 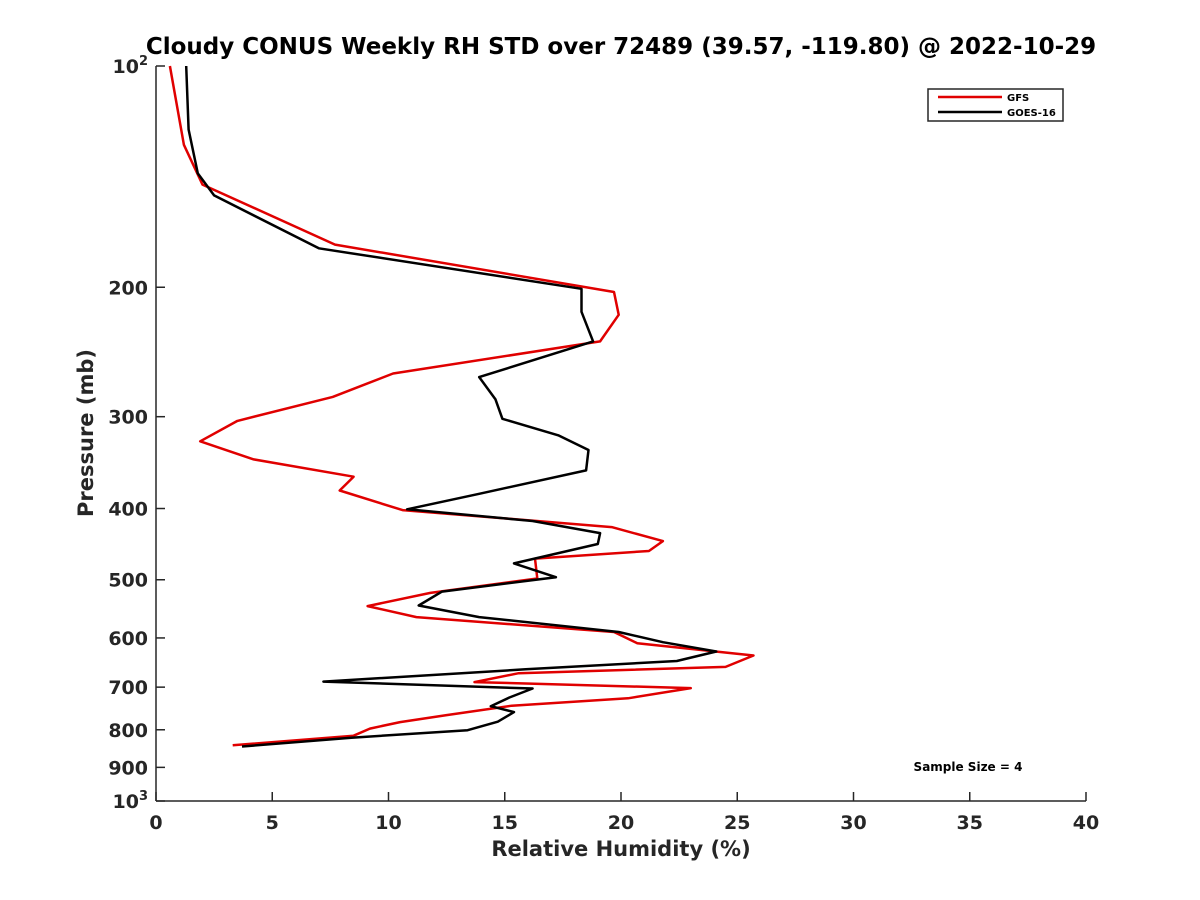 I want to click on x-axis-ticks: 0 5 10 15 20 25 30 35 40, so click(x=624, y=813).